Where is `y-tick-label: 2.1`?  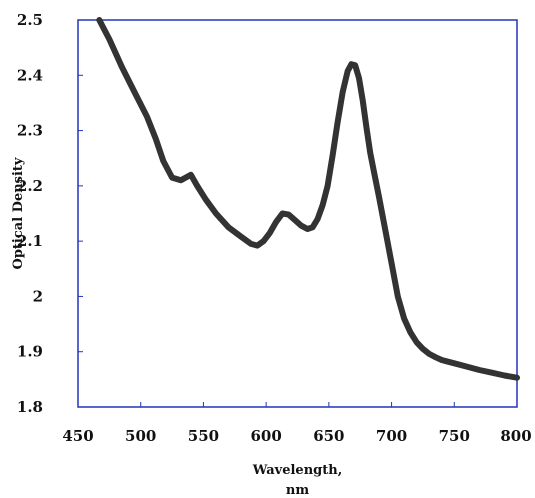 y-tick-label: 2.1 is located at coordinates (30, 241).